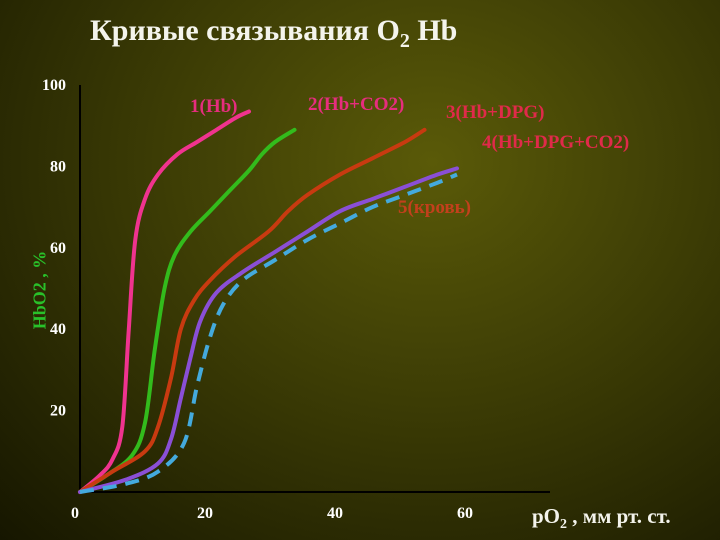 The width and height of the screenshot is (720, 540). What do you see at coordinates (495, 112) in the screenshot?
I see `series-label-3: 3(Hb+DPG)` at bounding box center [495, 112].